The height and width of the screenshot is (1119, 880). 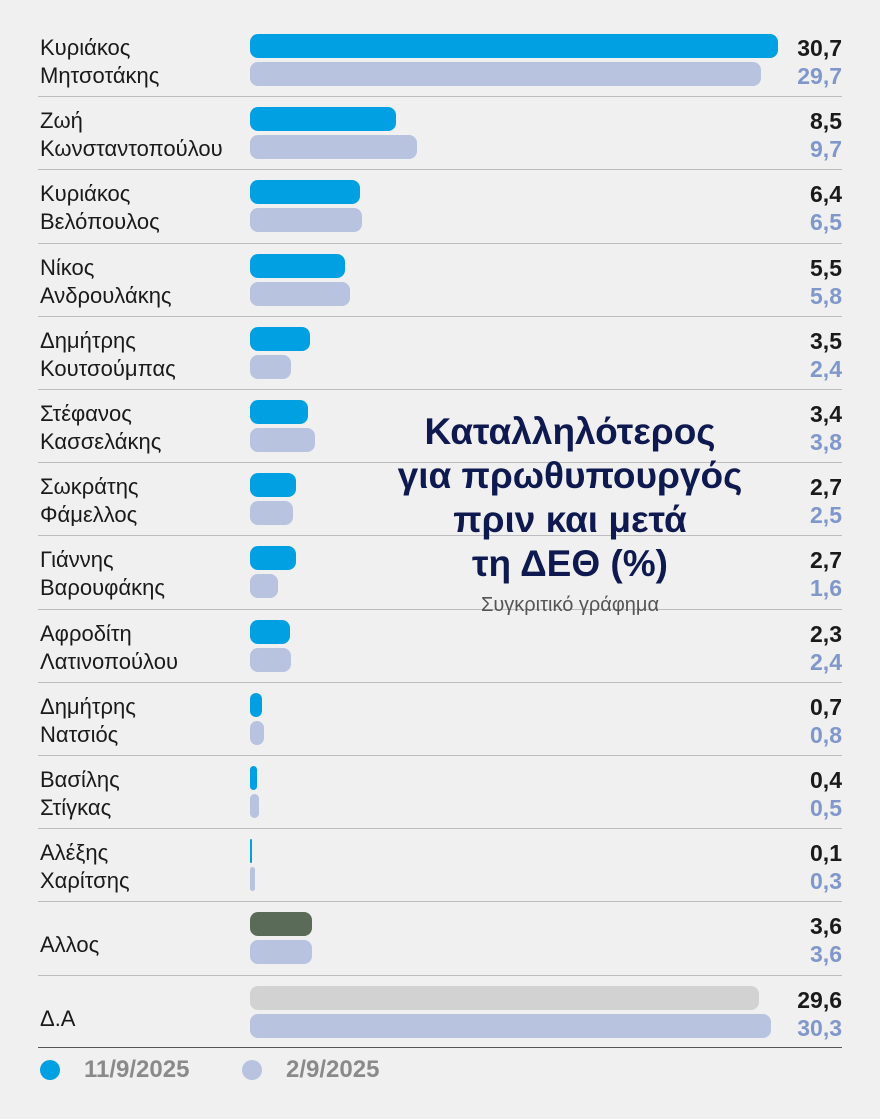 What do you see at coordinates (819, 1027) in the screenshot?
I see `value-label-series-2: 30,3` at bounding box center [819, 1027].